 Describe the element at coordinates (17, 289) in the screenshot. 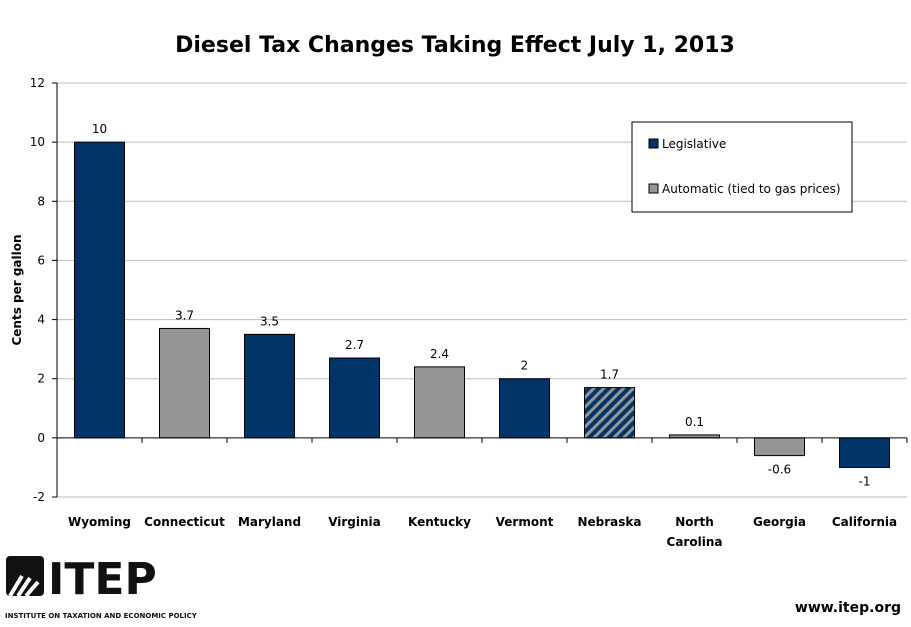

I see `y-axis-label: Cents per gallon` at that location.